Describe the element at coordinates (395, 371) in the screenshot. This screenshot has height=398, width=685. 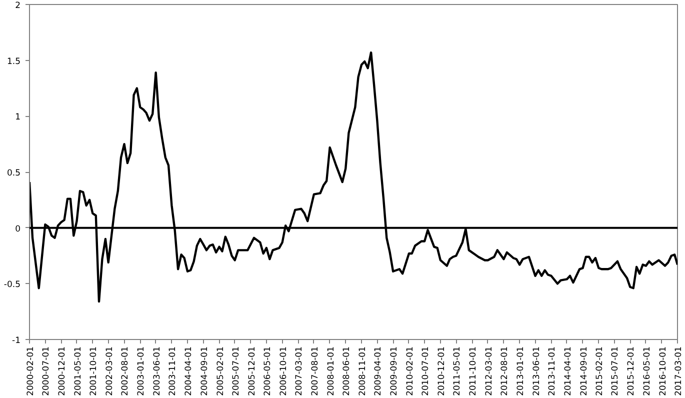
I see `x-tick-label: 2009-09-01` at that location.